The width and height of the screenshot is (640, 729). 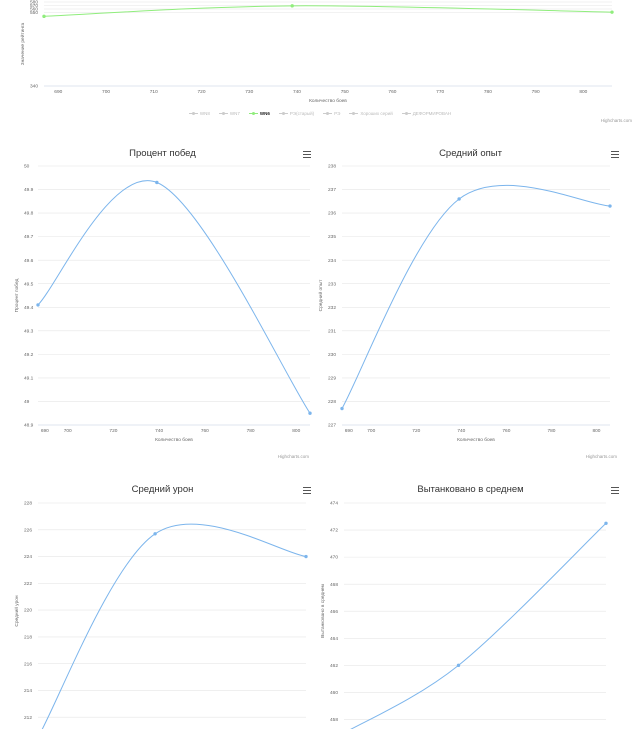 I want to click on y-tick-label: 234, so click(x=332, y=261).